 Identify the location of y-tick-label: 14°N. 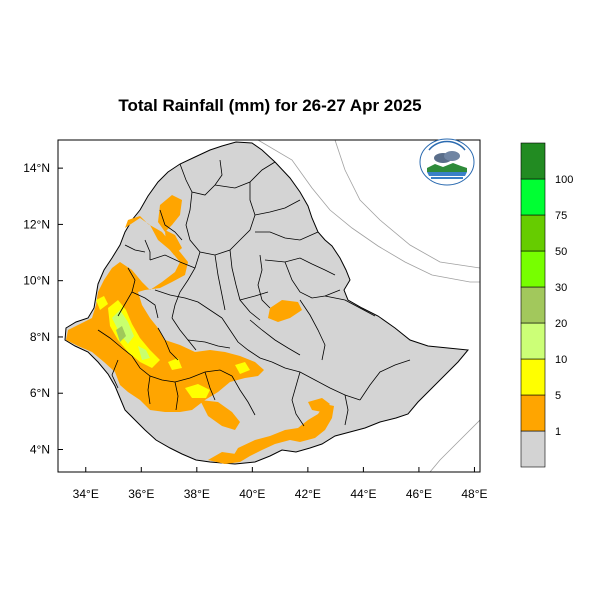
(36, 168).